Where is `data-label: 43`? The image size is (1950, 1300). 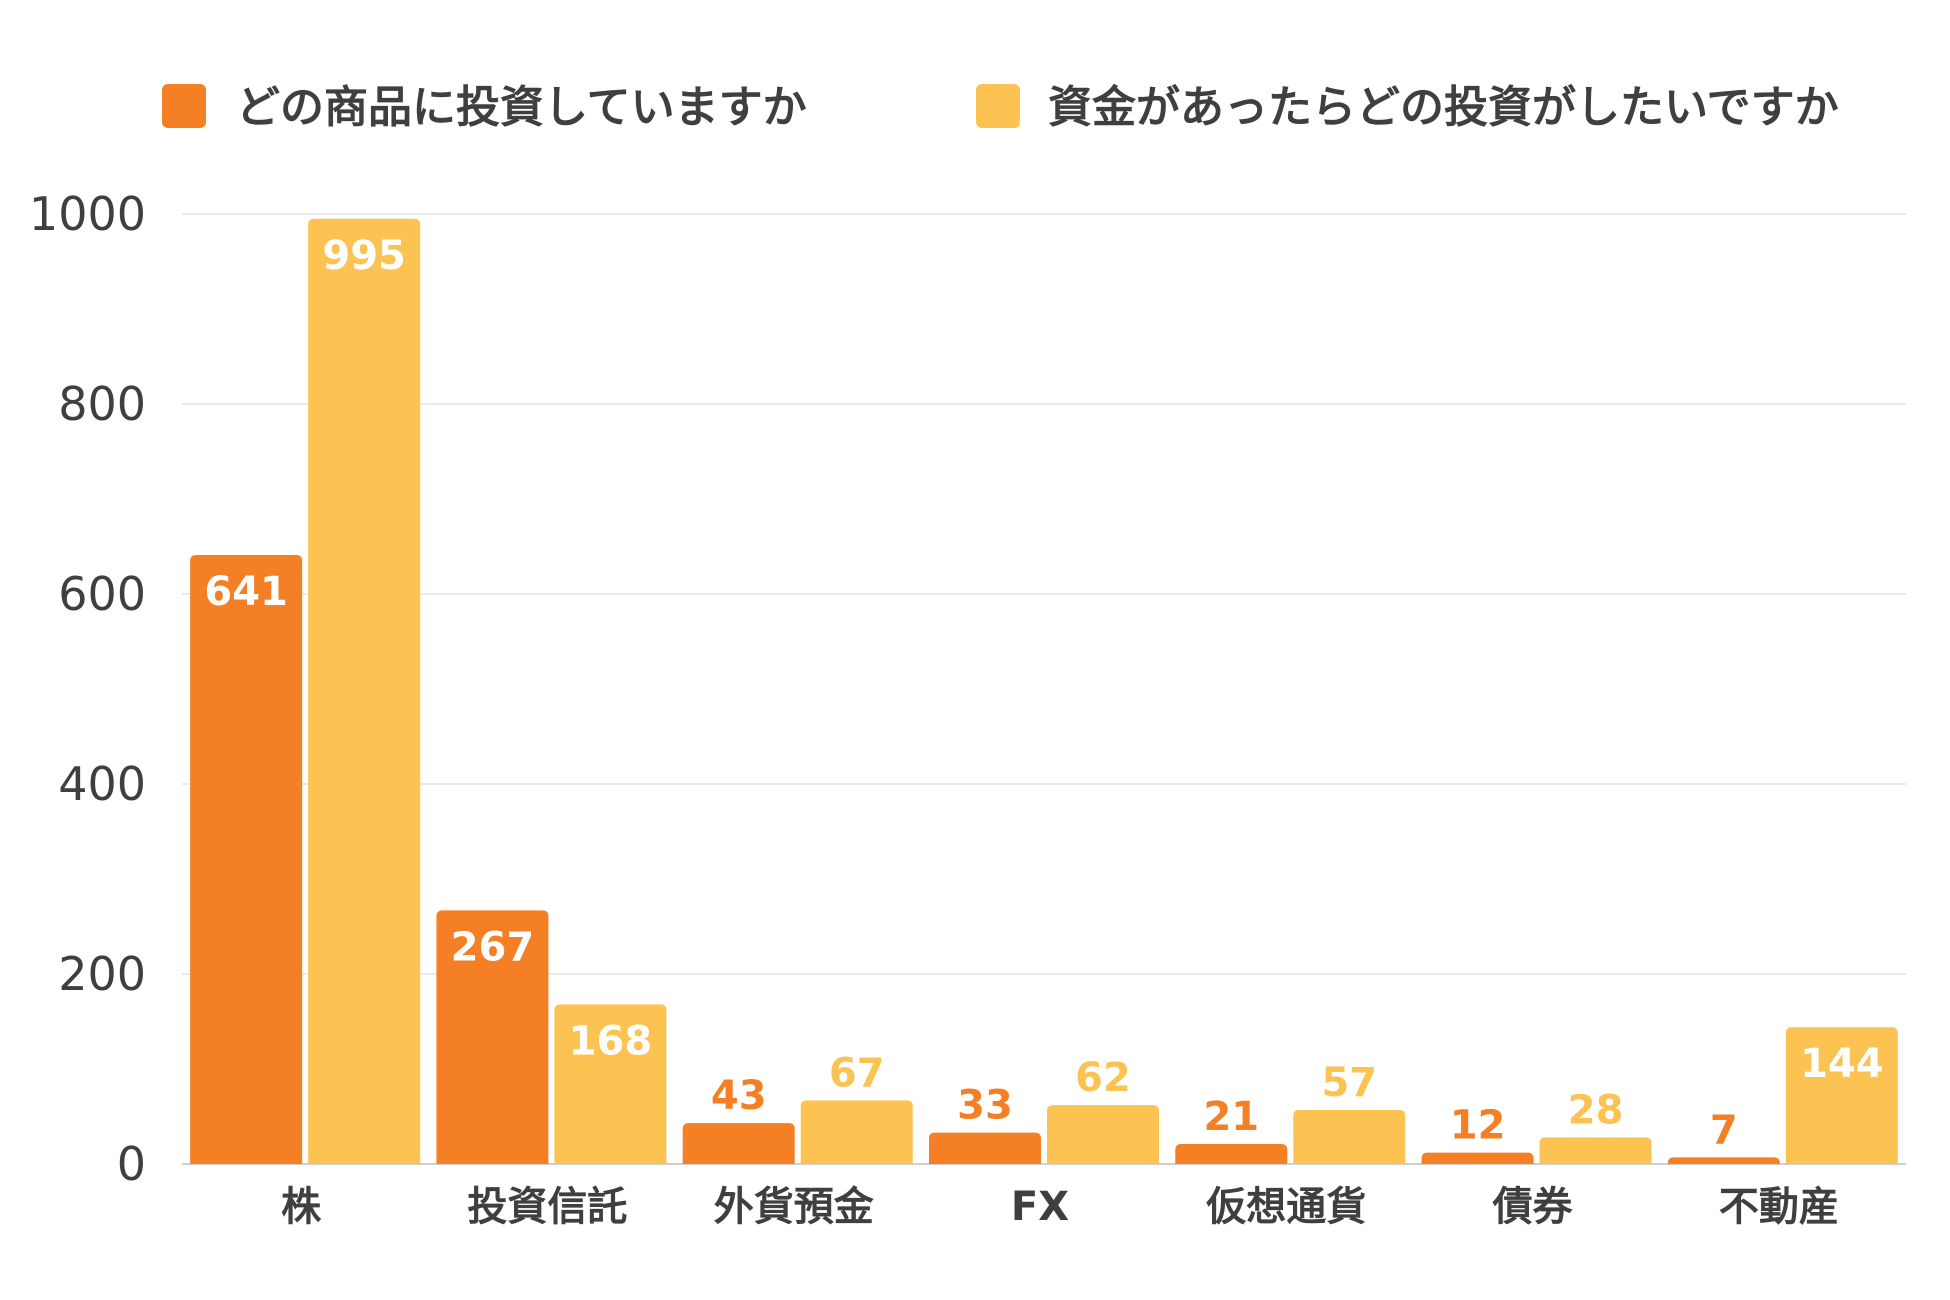 data-label: 43 is located at coordinates (739, 1096).